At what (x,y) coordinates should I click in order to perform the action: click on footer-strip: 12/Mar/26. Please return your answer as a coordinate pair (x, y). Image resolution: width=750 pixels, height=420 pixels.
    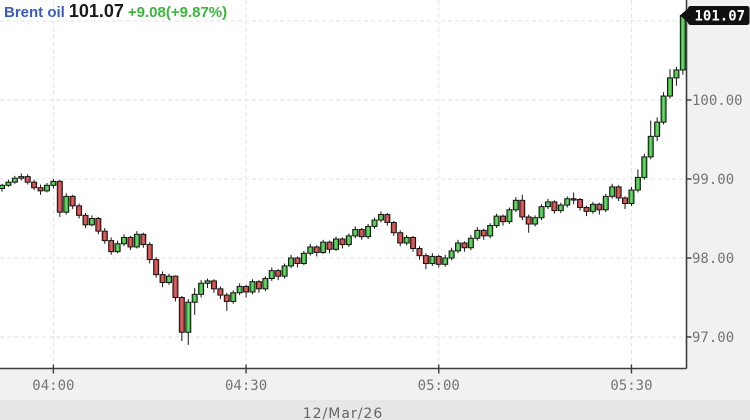
    Looking at the image, I should click on (375, 410).